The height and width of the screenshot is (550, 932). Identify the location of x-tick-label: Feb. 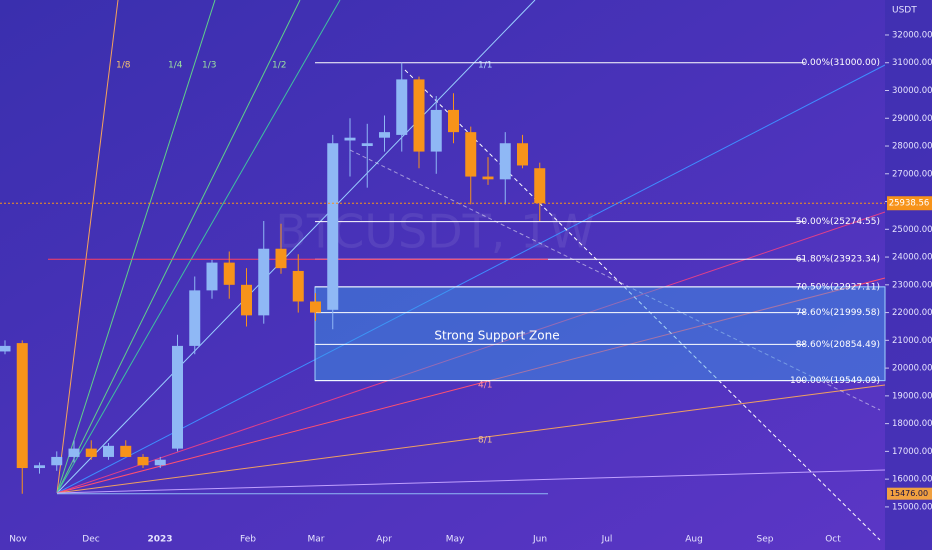
(248, 540).